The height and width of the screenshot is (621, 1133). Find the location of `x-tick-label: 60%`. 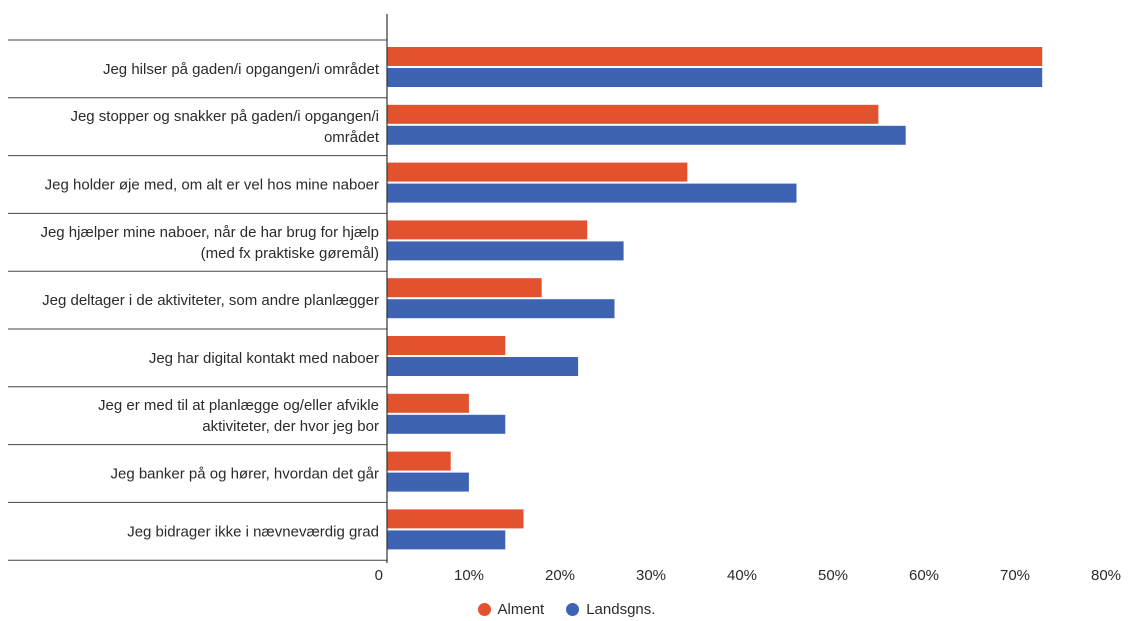

x-tick-label: 60% is located at coordinates (924, 575).